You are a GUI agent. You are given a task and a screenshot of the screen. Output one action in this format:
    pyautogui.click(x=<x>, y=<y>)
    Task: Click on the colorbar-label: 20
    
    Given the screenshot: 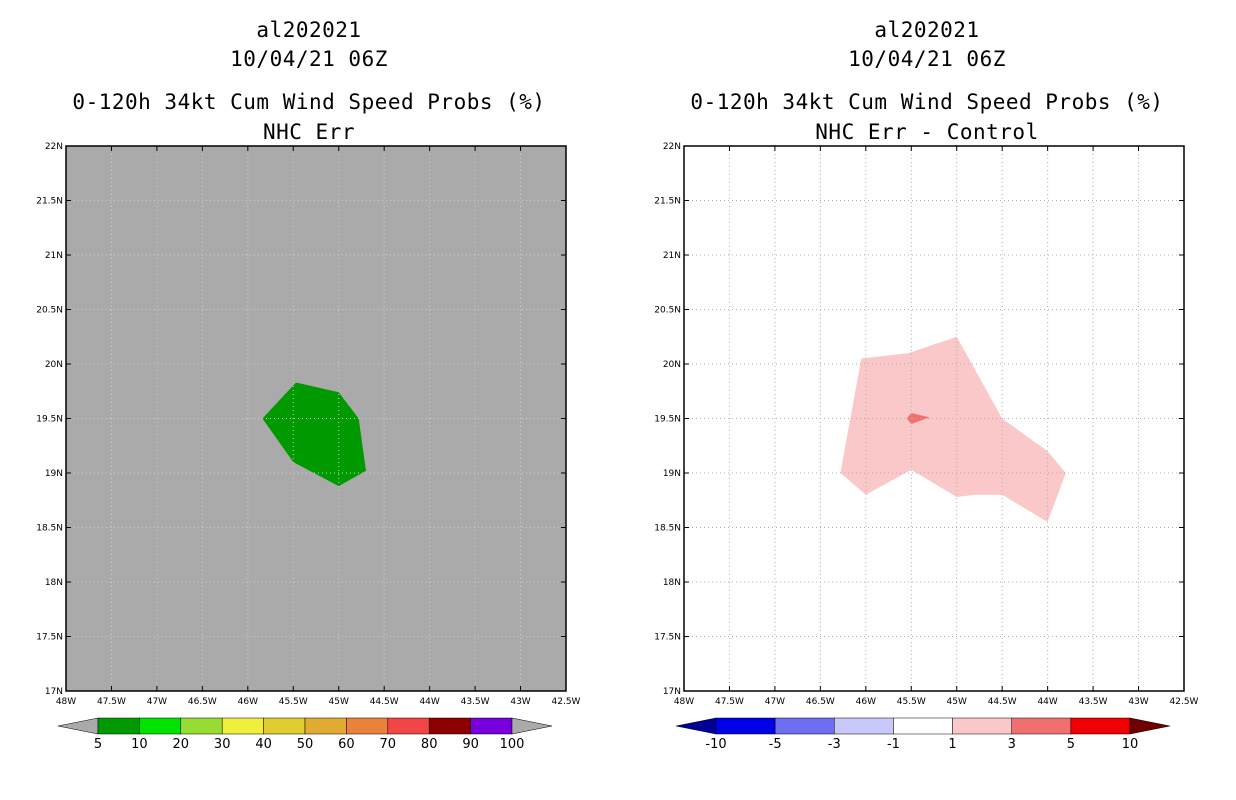 What is the action you would take?
    pyautogui.click(x=181, y=744)
    